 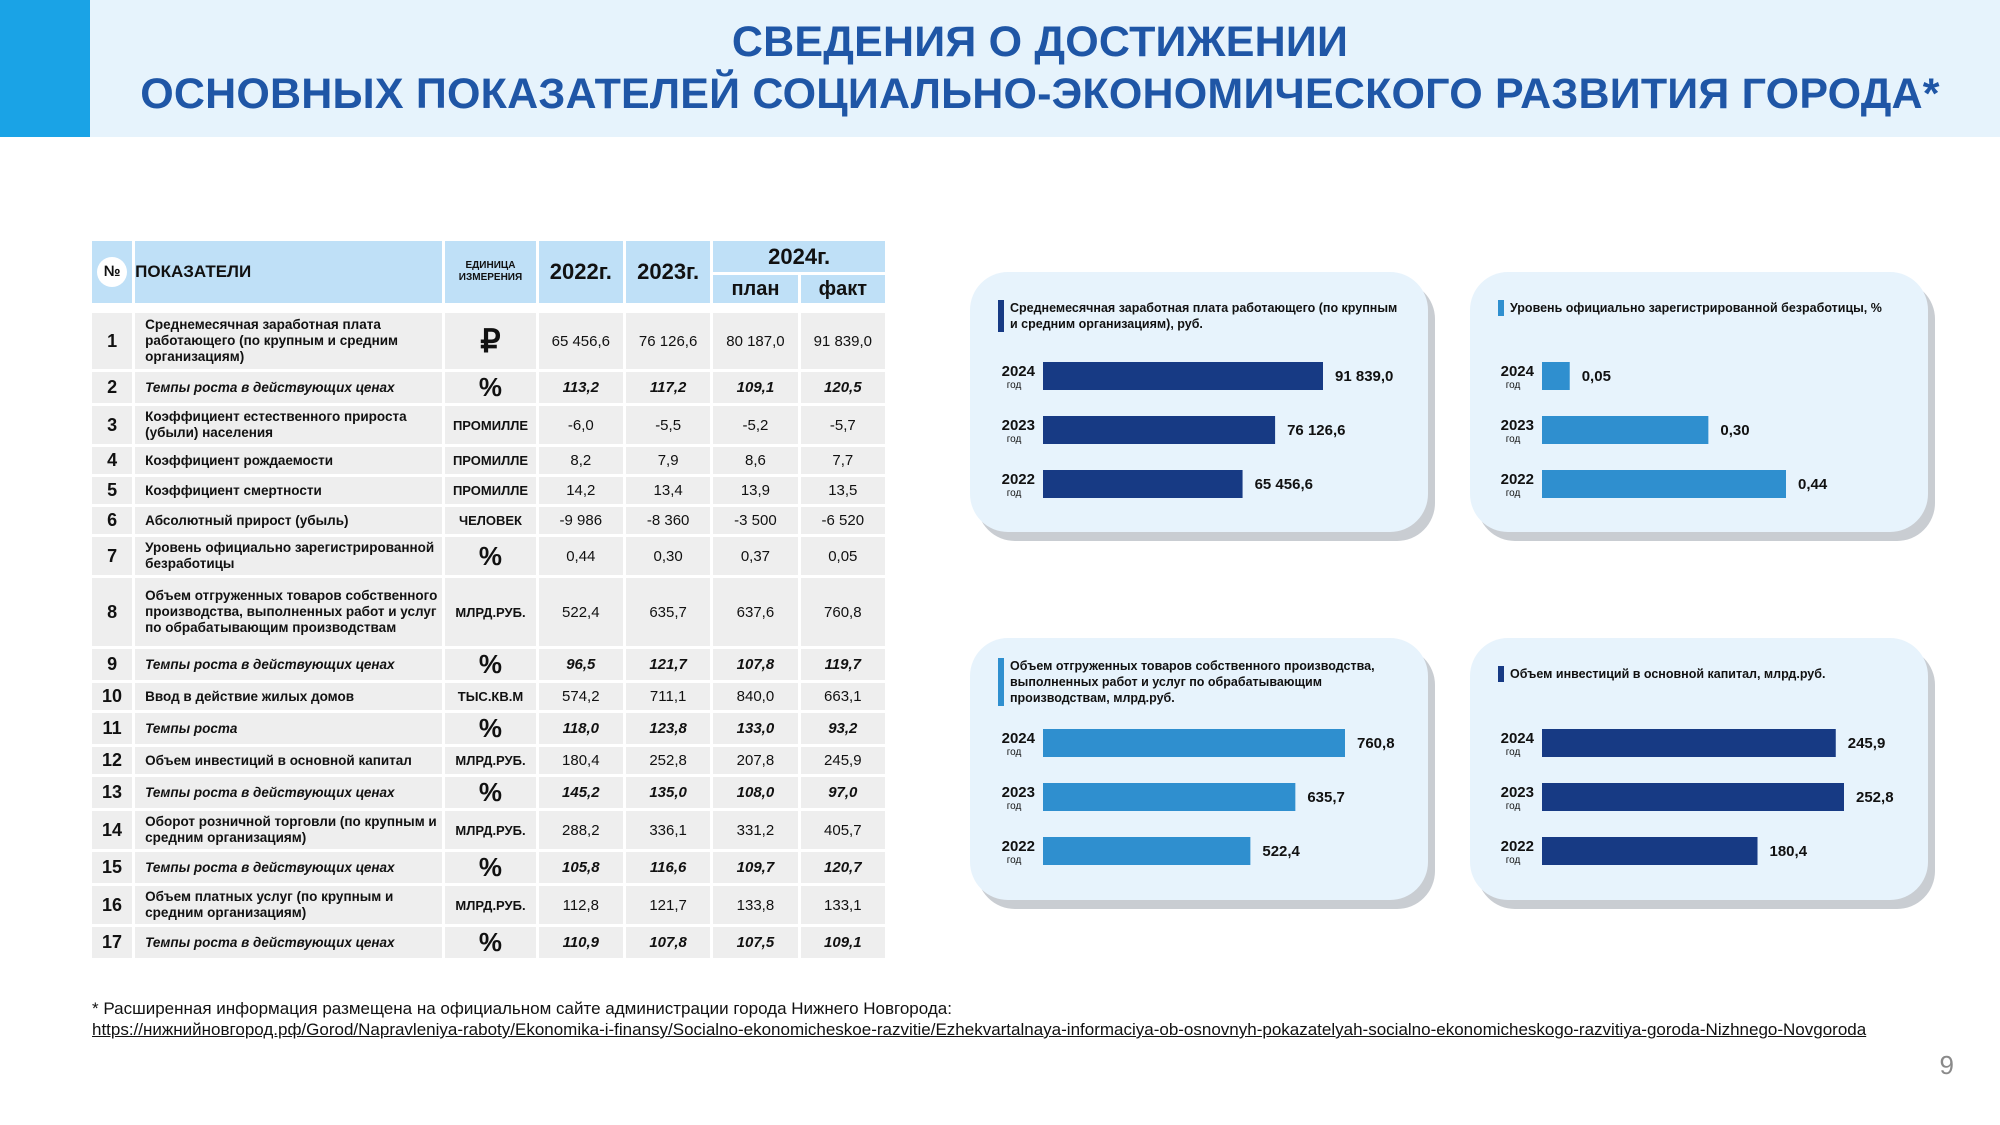 I want to click on row-value-2024-plan: -5,2, so click(x=755, y=425).